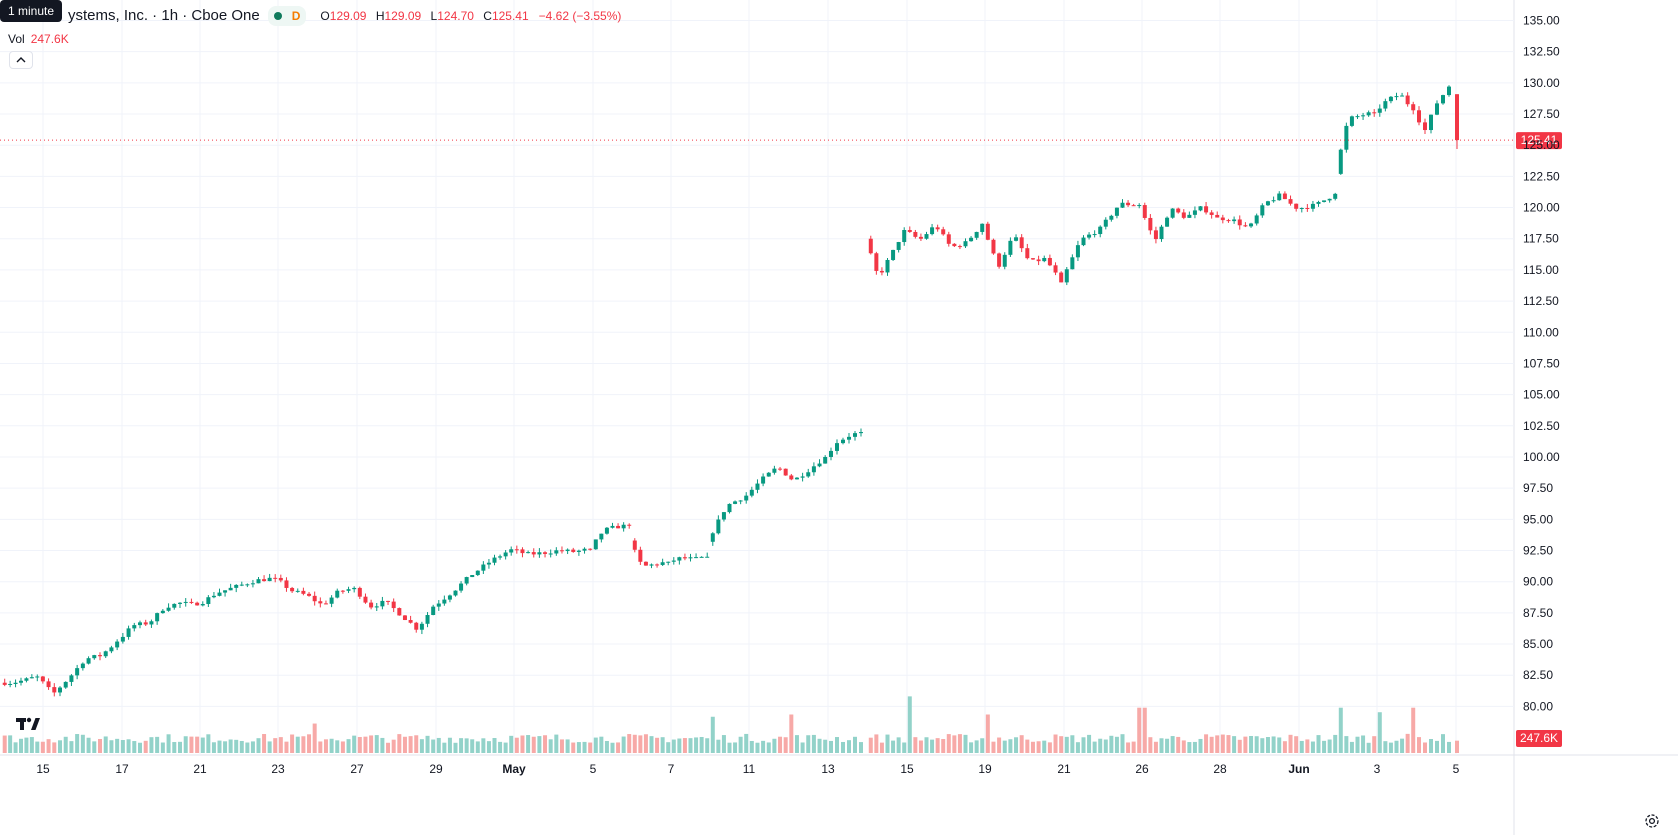 The image size is (1678, 835). I want to click on time-tick-label: 19, so click(985, 769).